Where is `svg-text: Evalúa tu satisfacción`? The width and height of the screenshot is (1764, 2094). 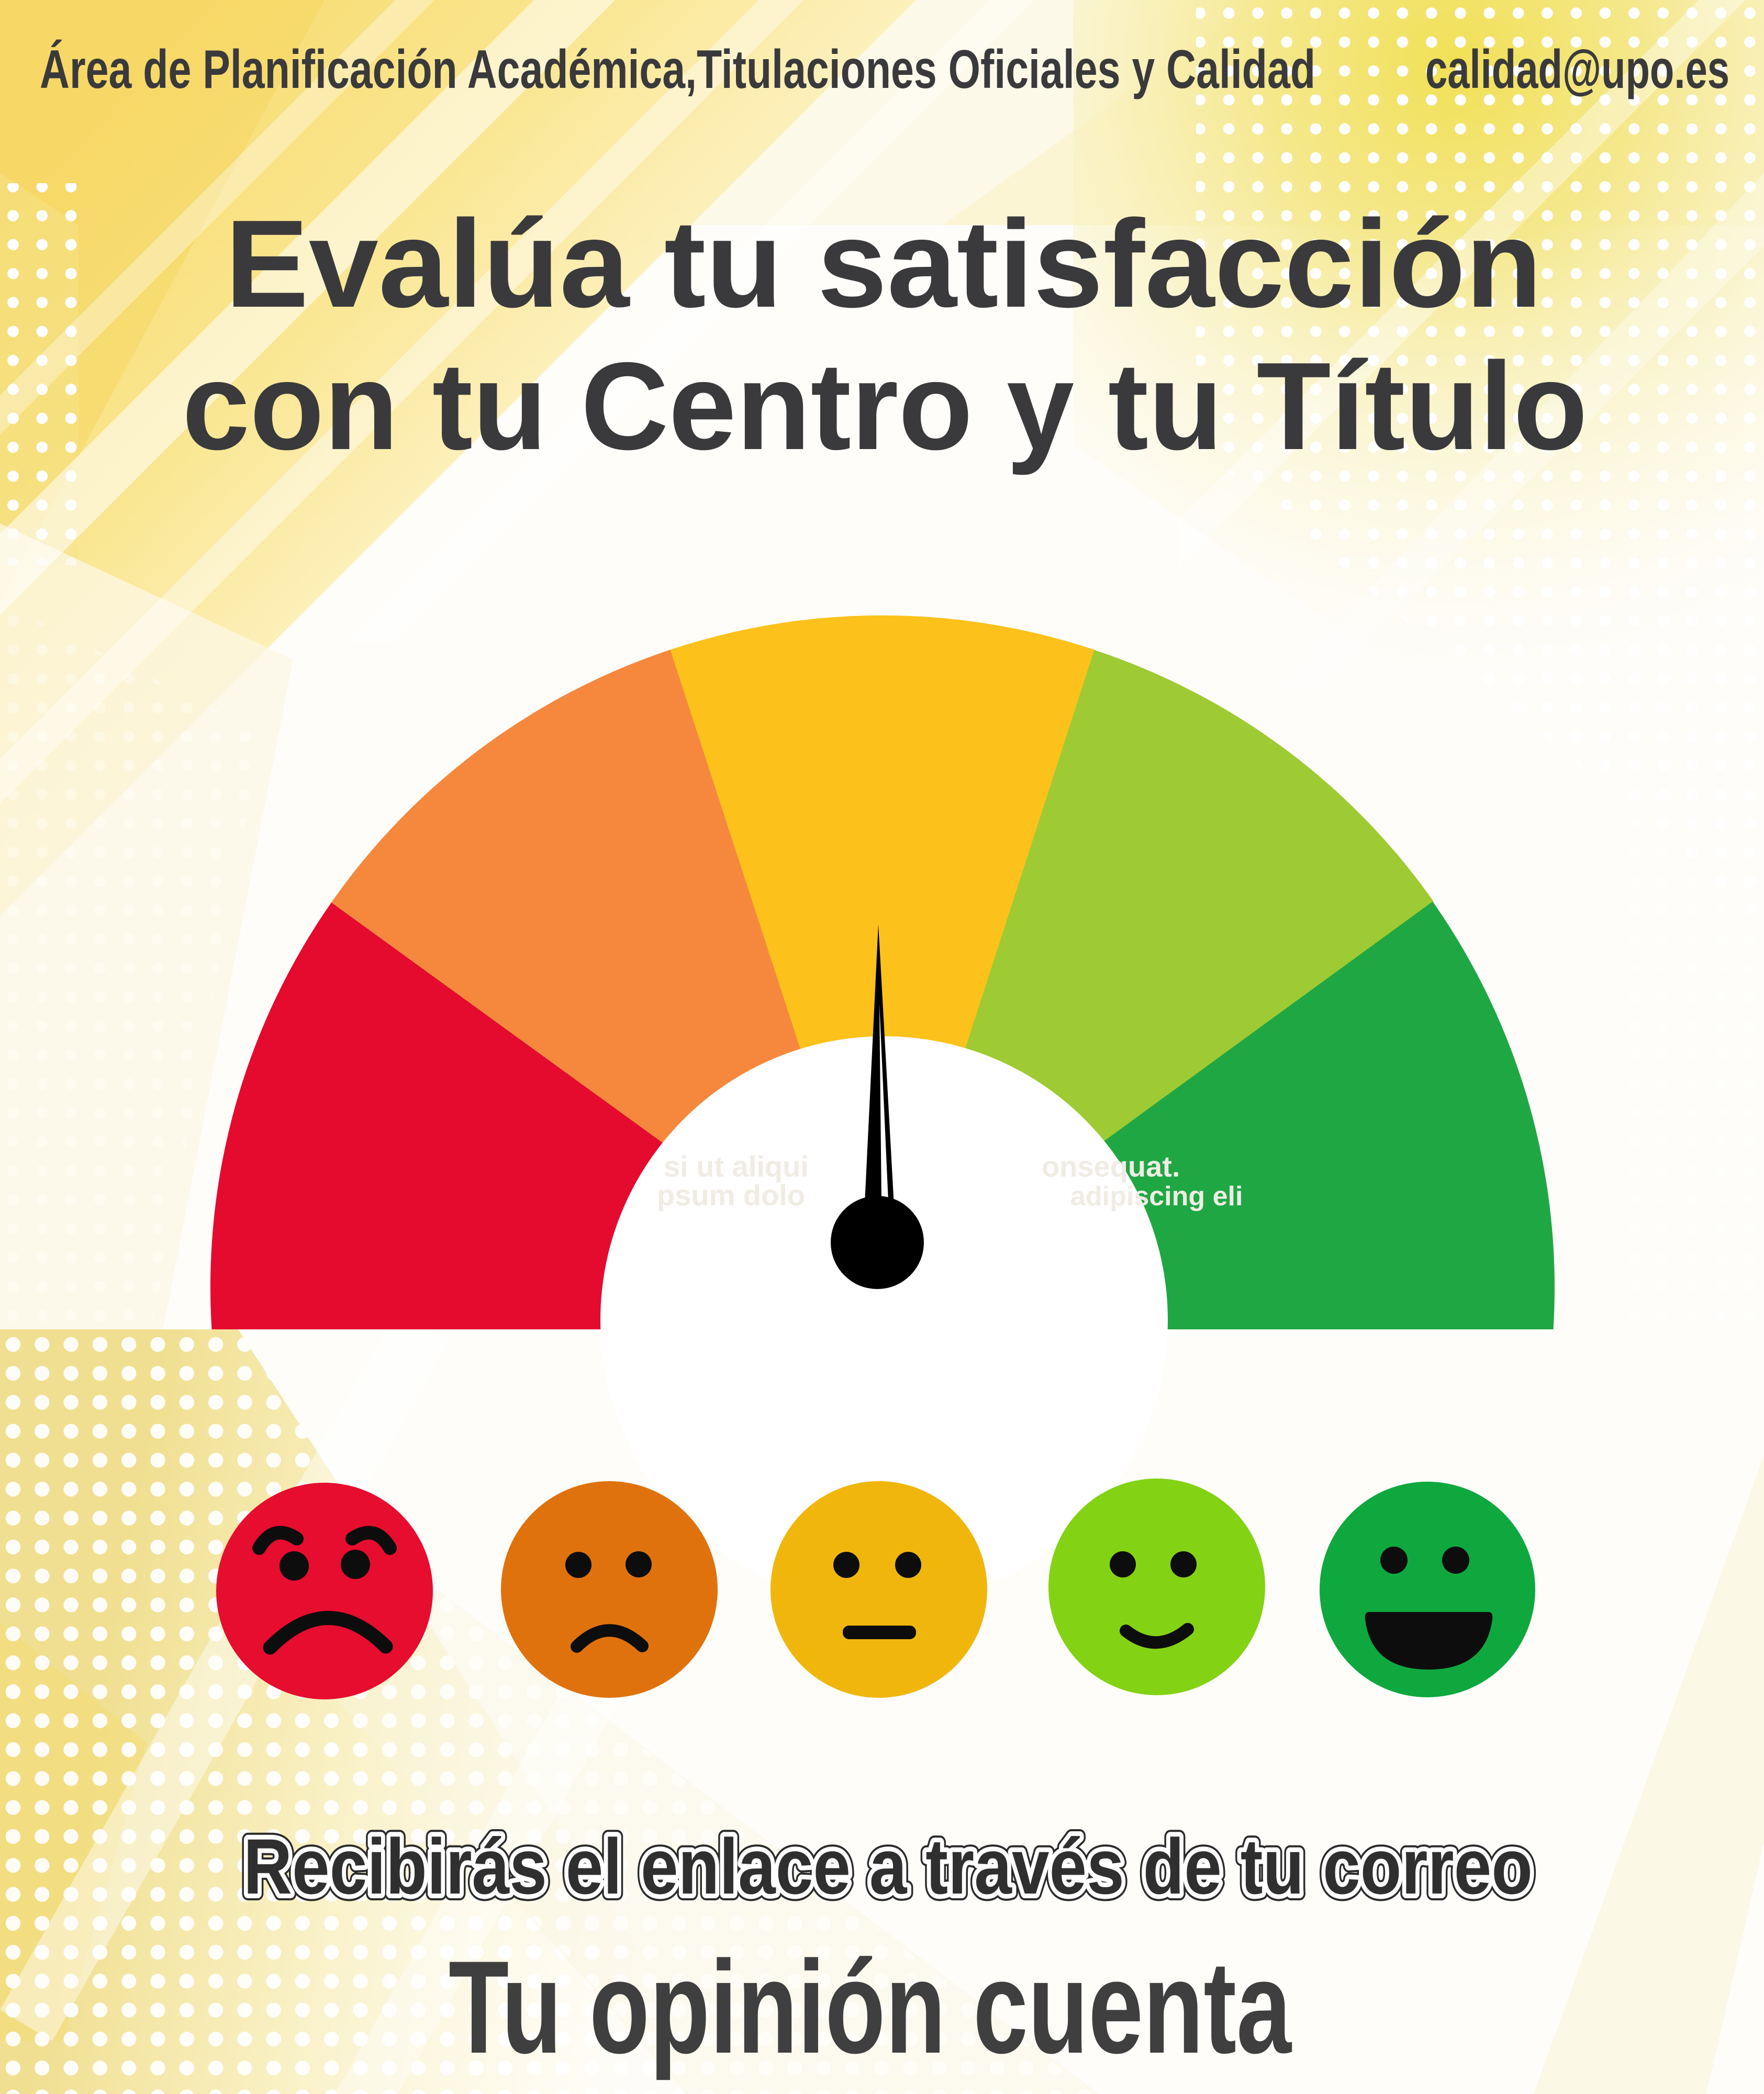 svg-text: Evalúa tu satisfacción is located at coordinates (883, 264).